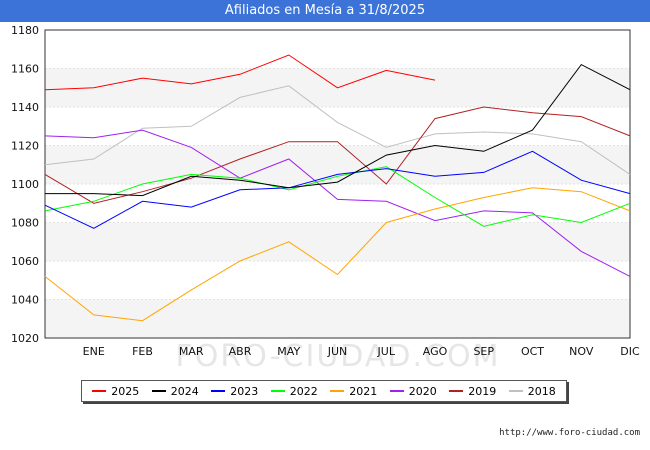 Image resolution: width=650 pixels, height=450 pixels. Describe the element at coordinates (25, 223) in the screenshot. I see `y-tick-label: 1080` at that location.